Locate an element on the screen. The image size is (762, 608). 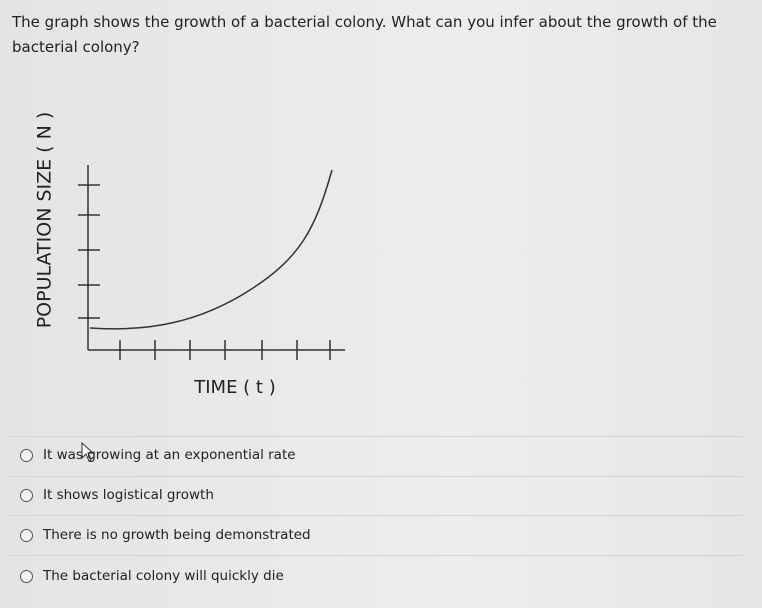
graph-axes is located at coordinates (211, 262).